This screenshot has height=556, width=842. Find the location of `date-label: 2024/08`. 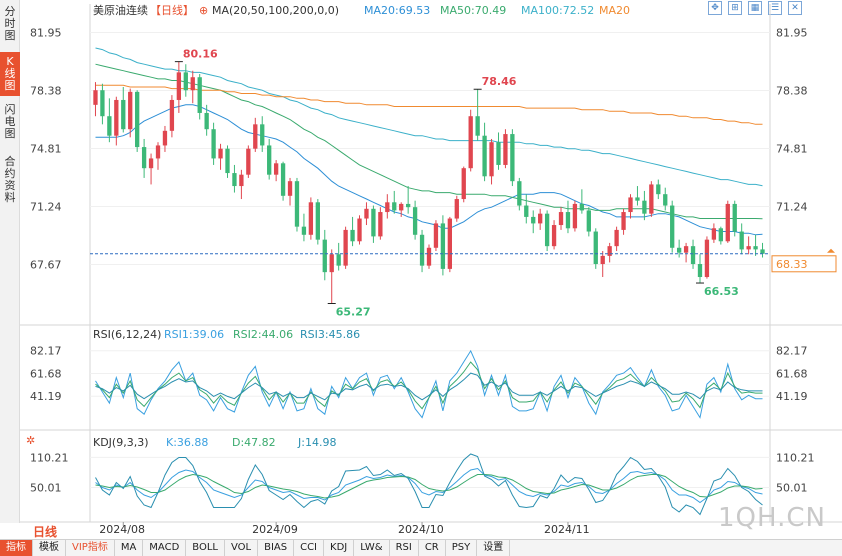

date-label: 2024/08 is located at coordinates (122, 529).